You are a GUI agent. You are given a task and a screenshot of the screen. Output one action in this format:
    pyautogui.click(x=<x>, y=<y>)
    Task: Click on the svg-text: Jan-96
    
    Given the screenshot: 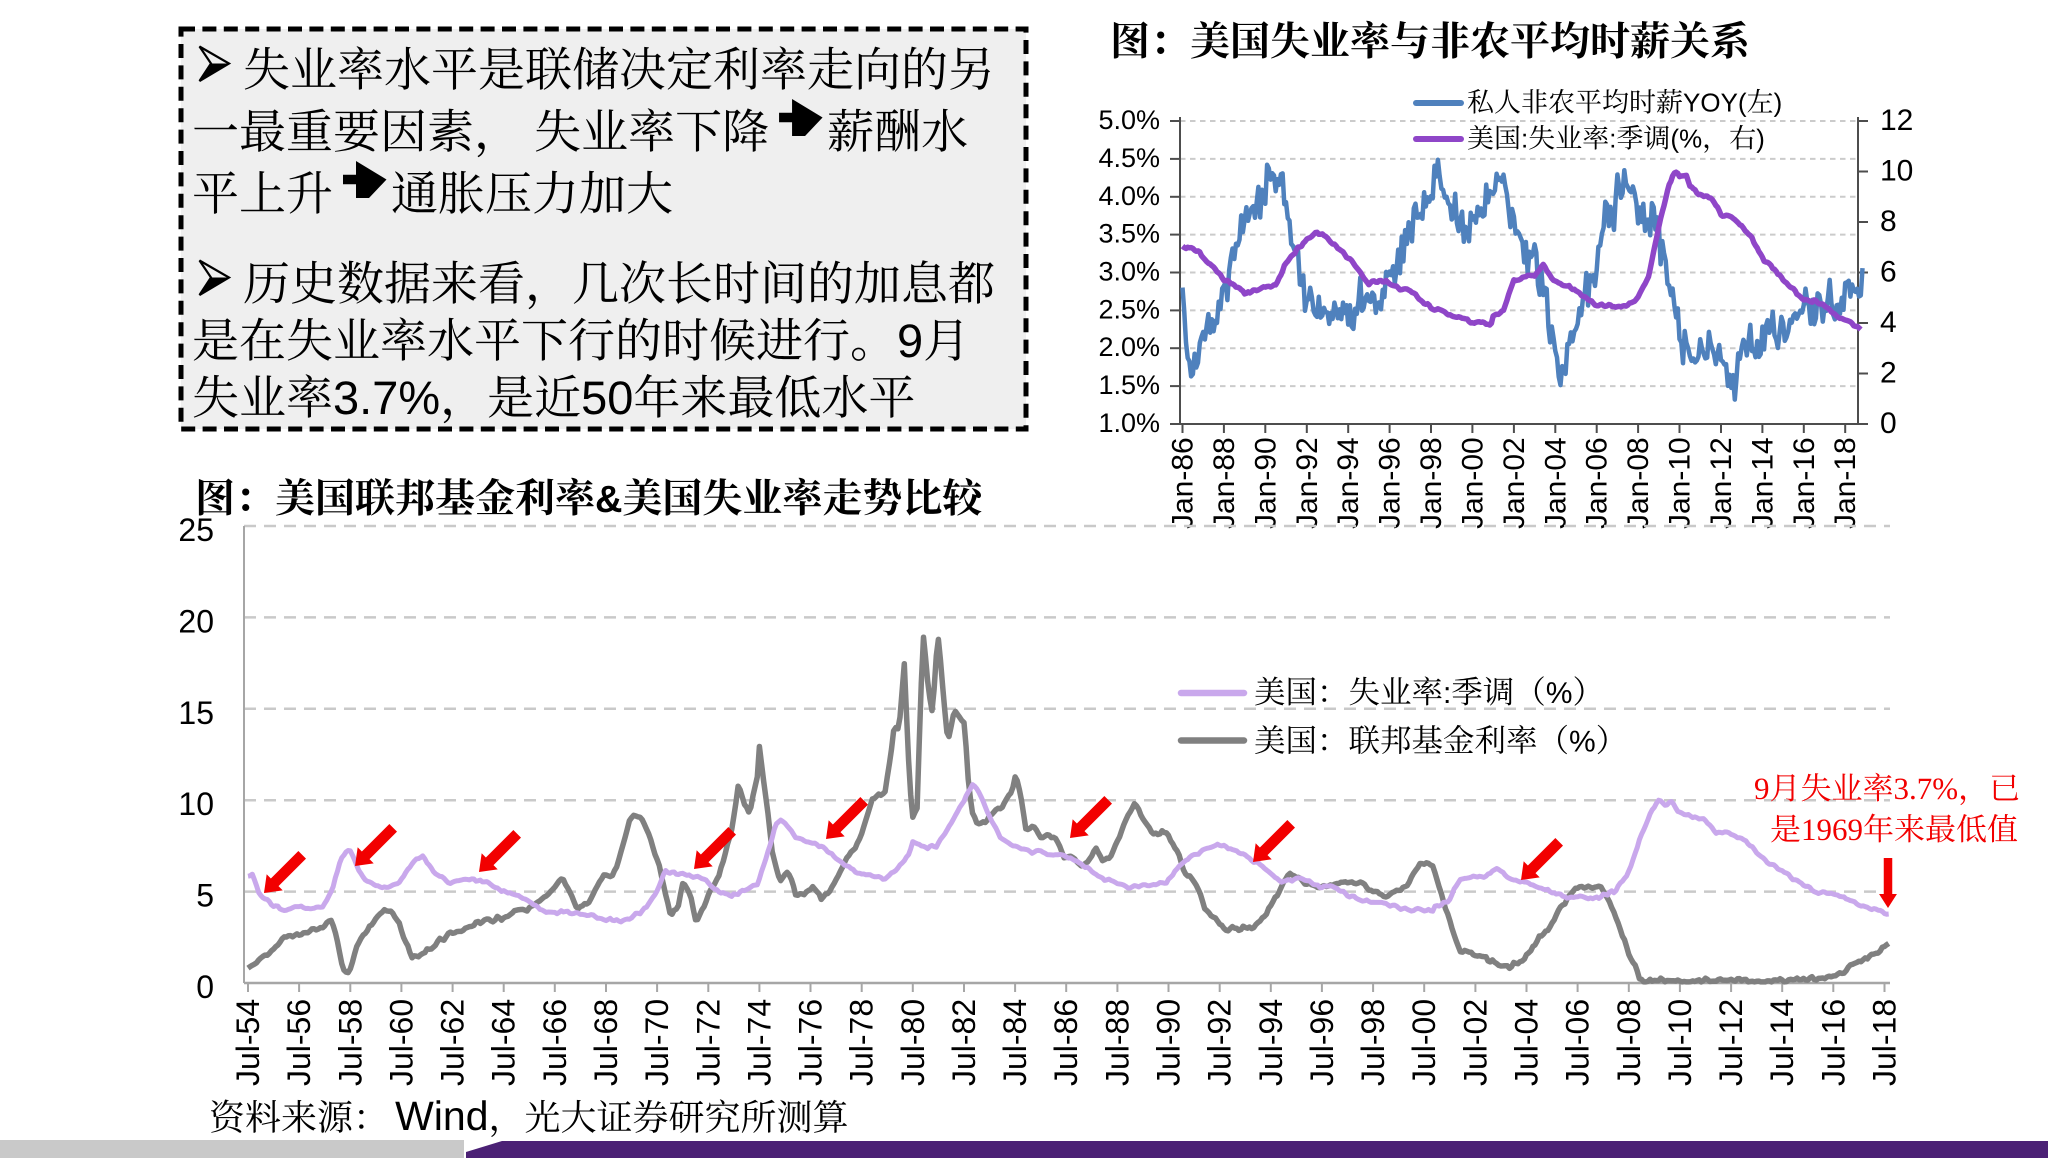 What is the action you would take?
    pyautogui.click(x=1390, y=483)
    